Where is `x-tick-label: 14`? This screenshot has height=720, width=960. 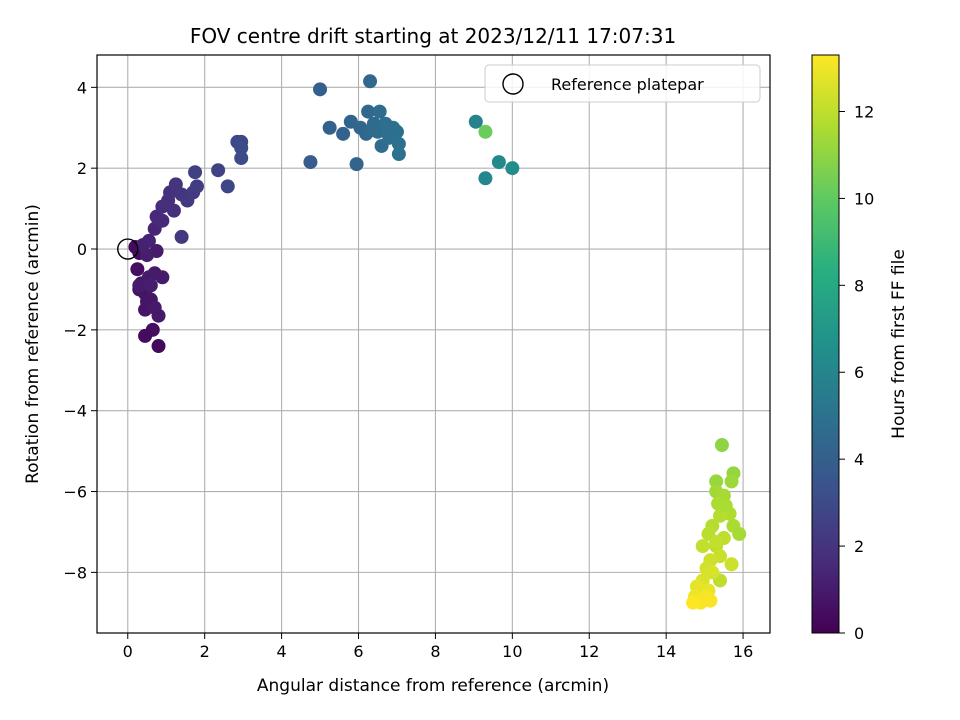 x-tick-label: 14 is located at coordinates (666, 651).